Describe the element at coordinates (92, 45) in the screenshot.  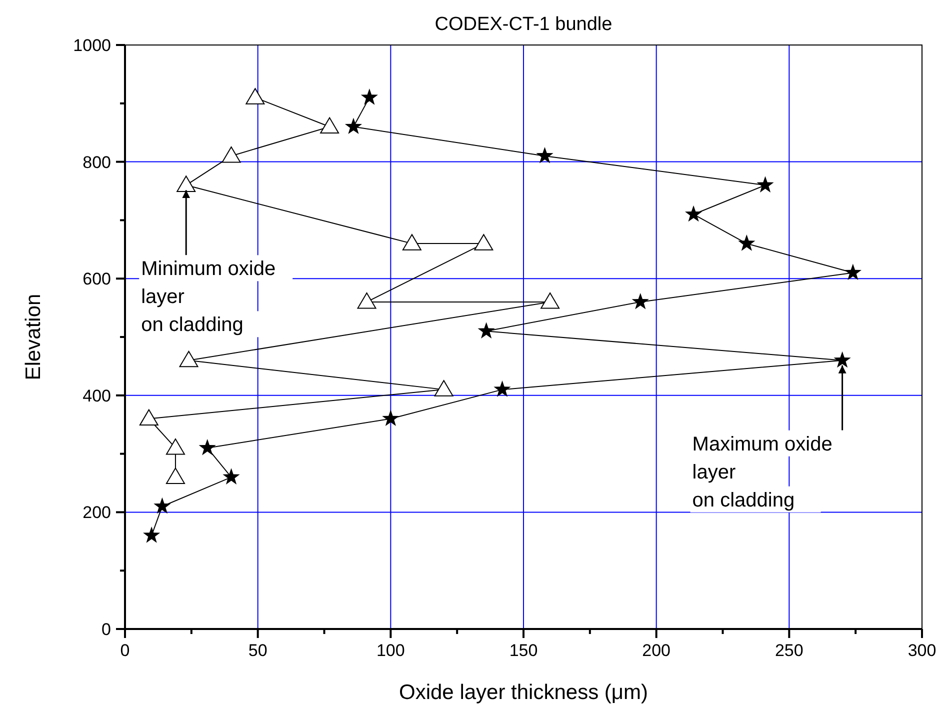
I see `y-tick-label: 1000` at that location.